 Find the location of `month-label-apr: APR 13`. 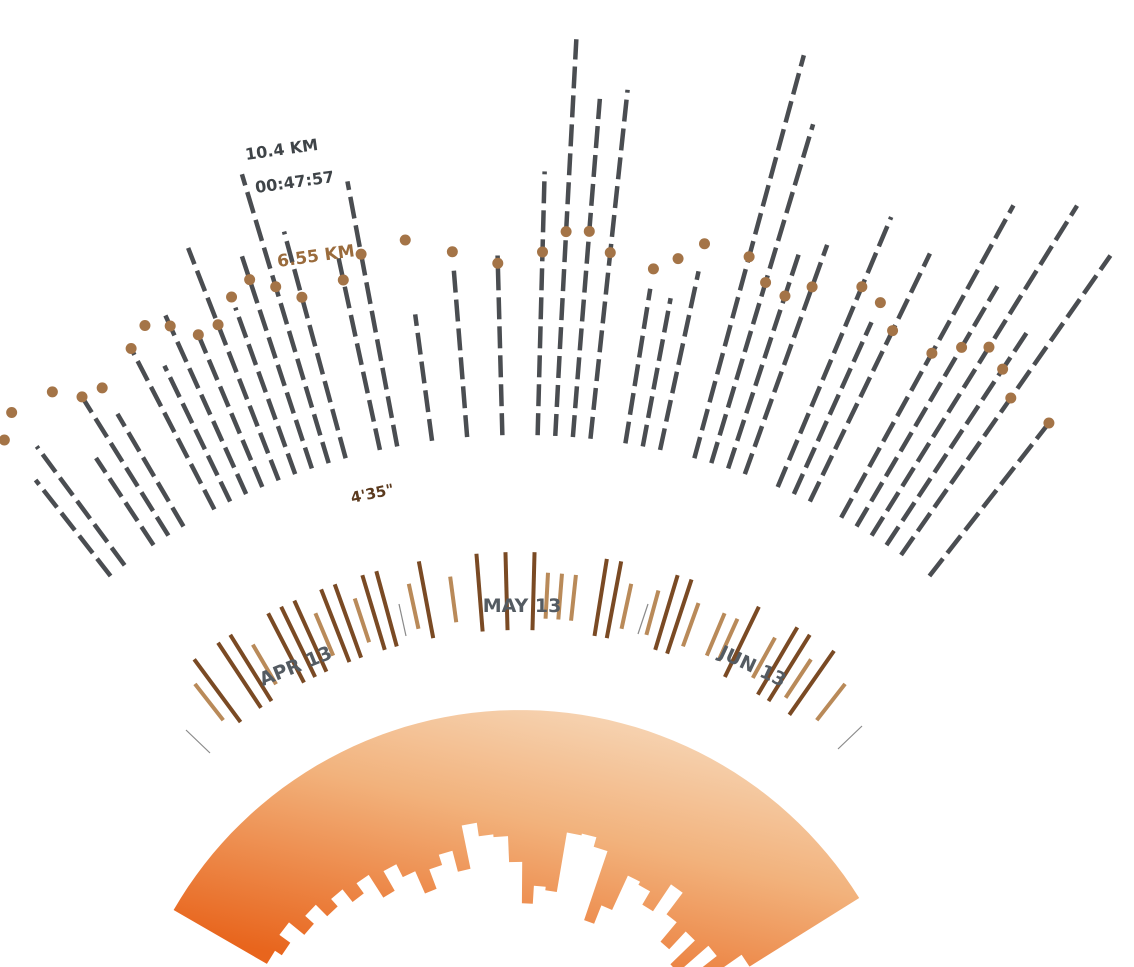

month-label-apr: APR 13 is located at coordinates (295, 666).